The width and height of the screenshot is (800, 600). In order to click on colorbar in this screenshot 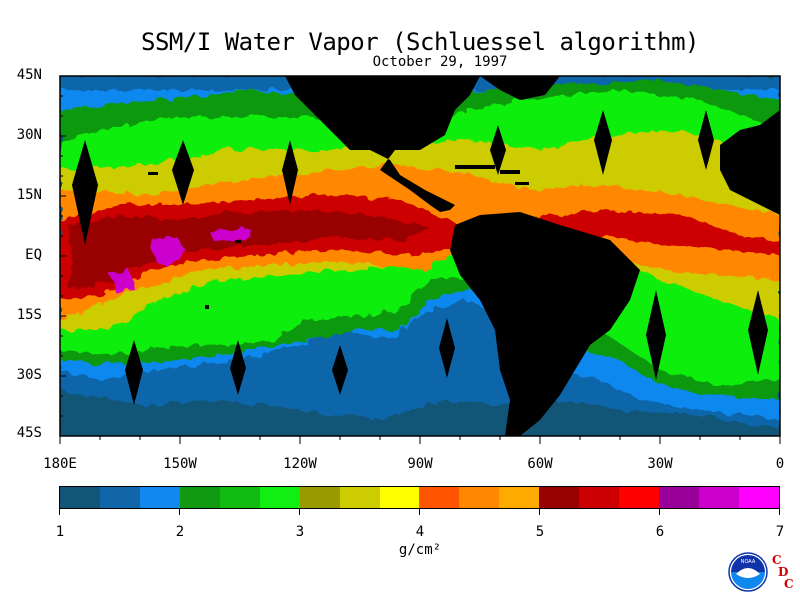, I will do `click(419, 497)`.